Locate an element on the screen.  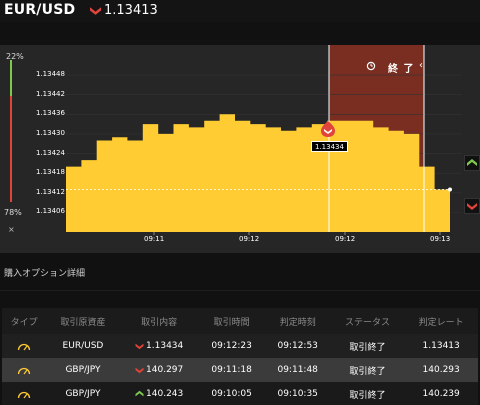
row-judge-time: 09:12:53 is located at coordinates (297, 346).